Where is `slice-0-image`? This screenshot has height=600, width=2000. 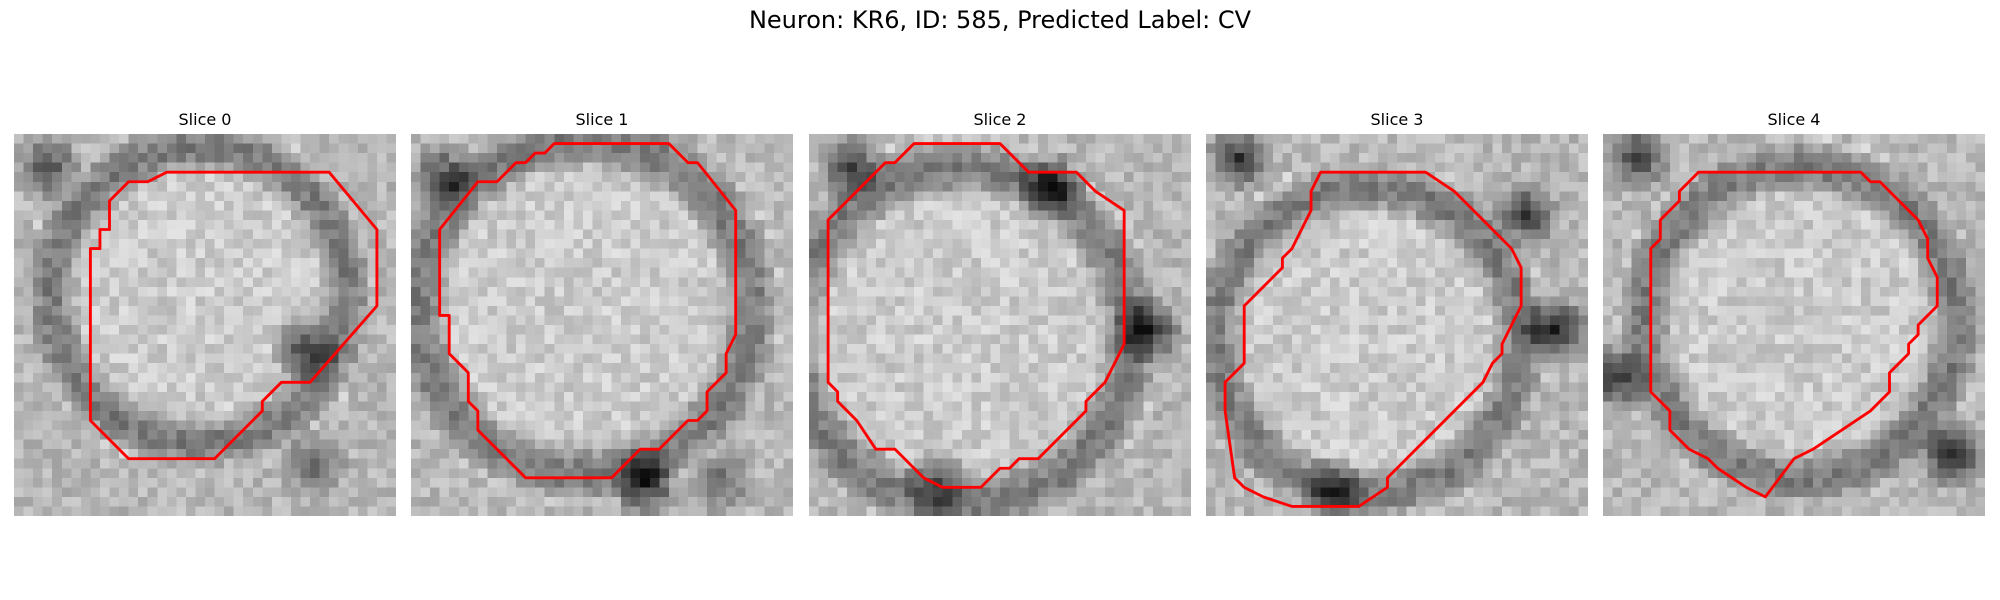
slice-0-image is located at coordinates (205, 325).